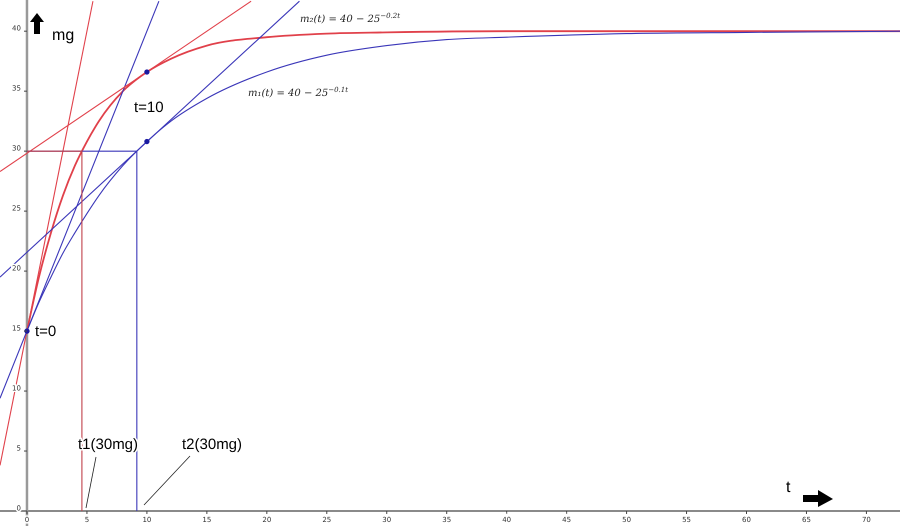 The width and height of the screenshot is (900, 526). Describe the element at coordinates (63, 35) in the screenshot. I see `y-axis-title: mg` at that location.